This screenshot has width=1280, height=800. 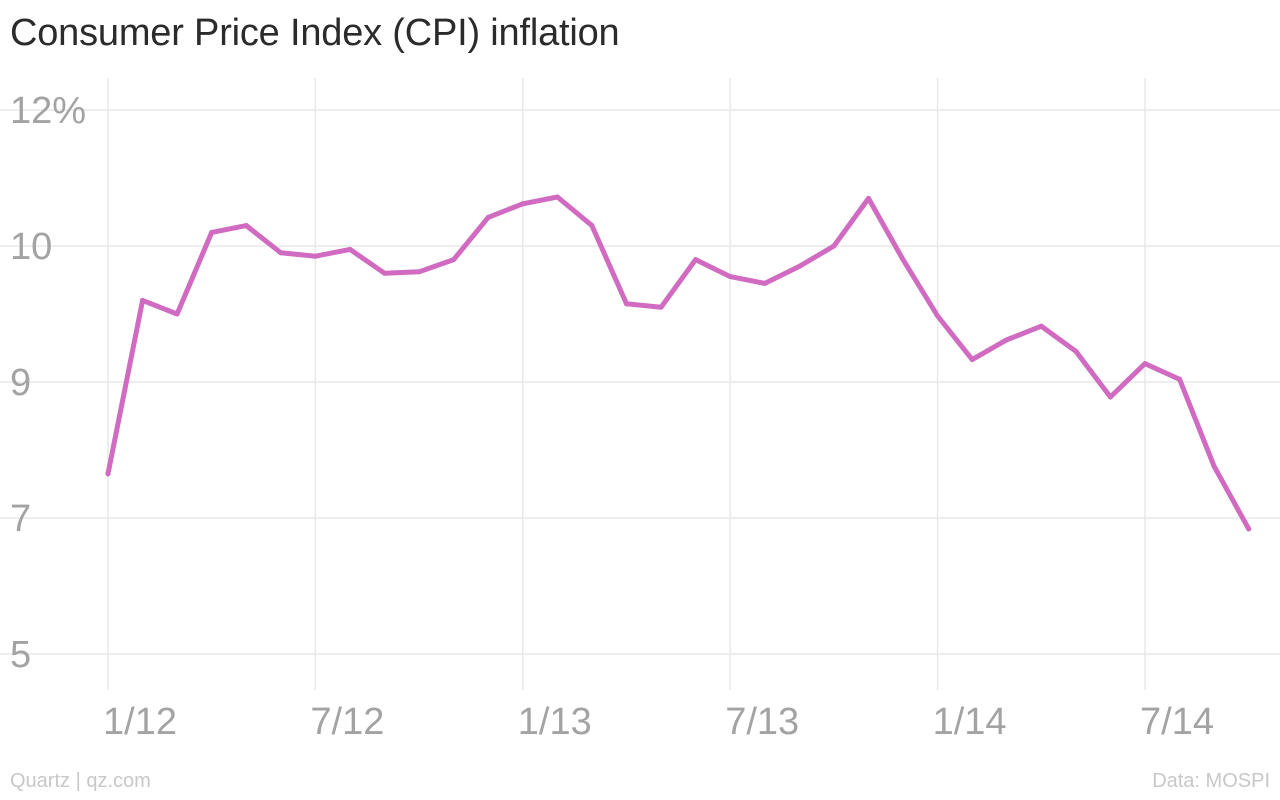 What do you see at coordinates (20, 655) in the screenshot?
I see `y-tick-label: 5` at bounding box center [20, 655].